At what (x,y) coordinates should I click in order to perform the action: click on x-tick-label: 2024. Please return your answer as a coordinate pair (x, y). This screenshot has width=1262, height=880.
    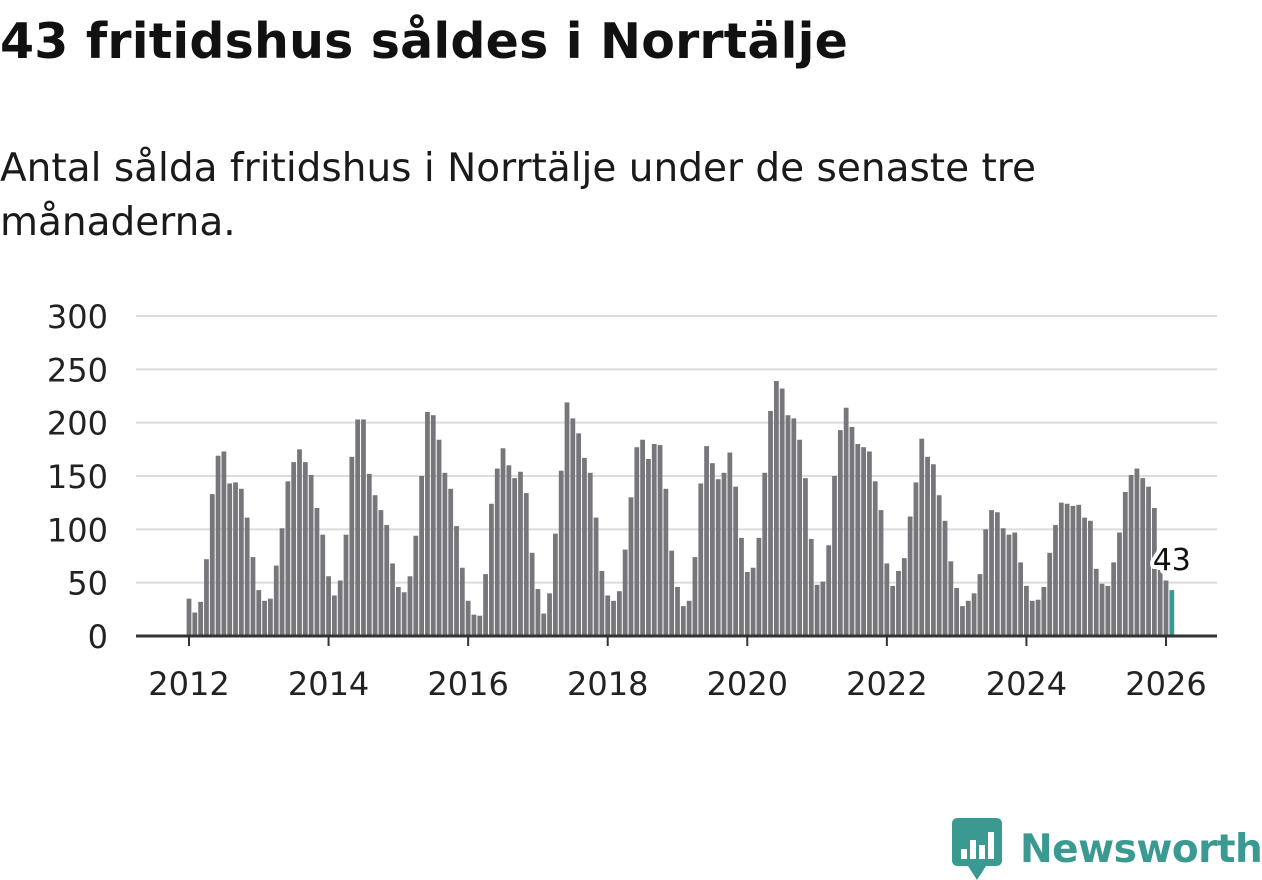
    Looking at the image, I should click on (1026, 684).